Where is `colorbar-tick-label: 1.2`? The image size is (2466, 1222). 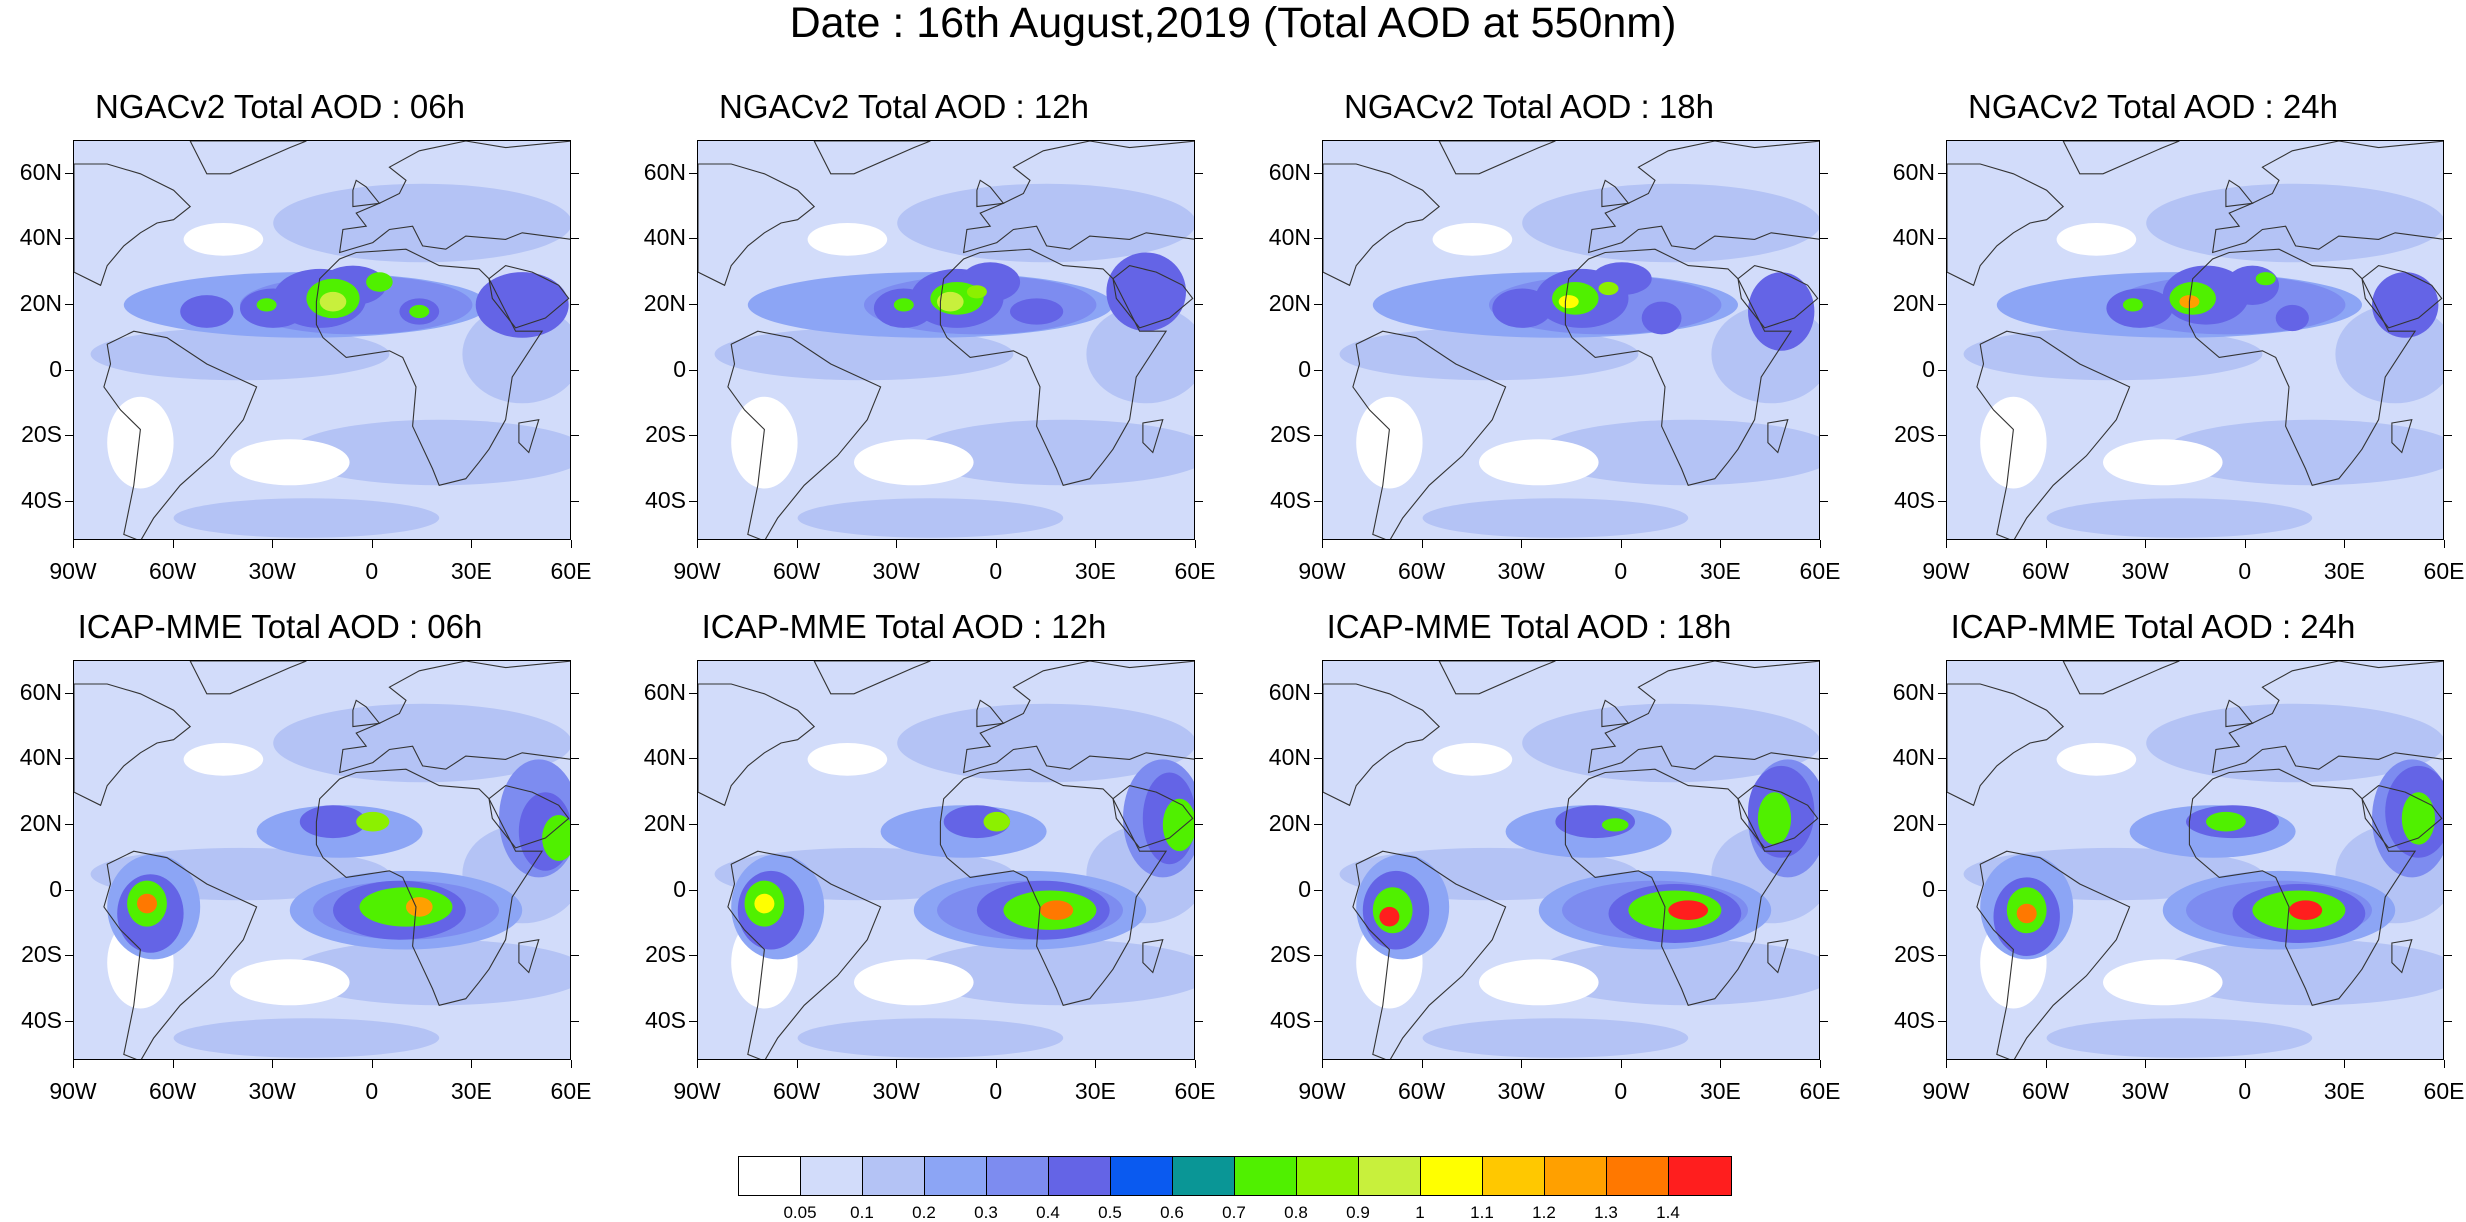 colorbar-tick-label: 1.2 is located at coordinates (1544, 1212).